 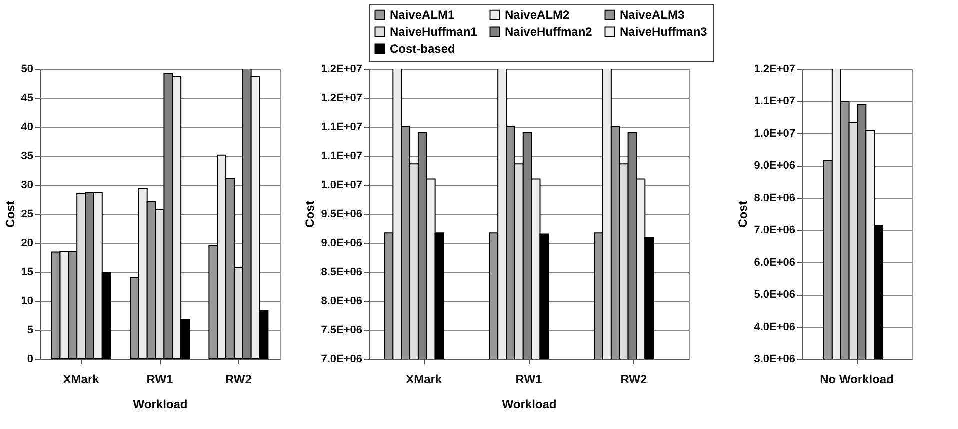 I want to click on y-tick-label: 25, so click(x=27, y=214).